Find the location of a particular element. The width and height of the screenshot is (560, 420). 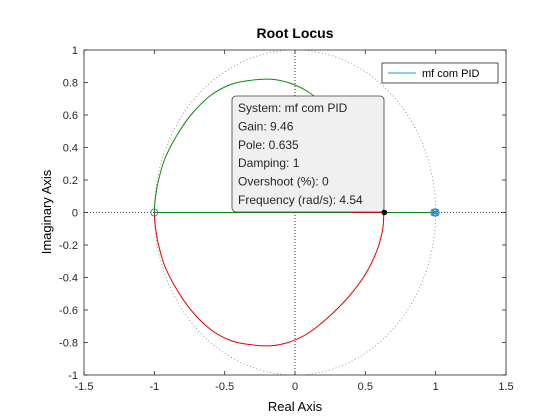

datatip-line: Gain: 9.46 is located at coordinates (266, 126).